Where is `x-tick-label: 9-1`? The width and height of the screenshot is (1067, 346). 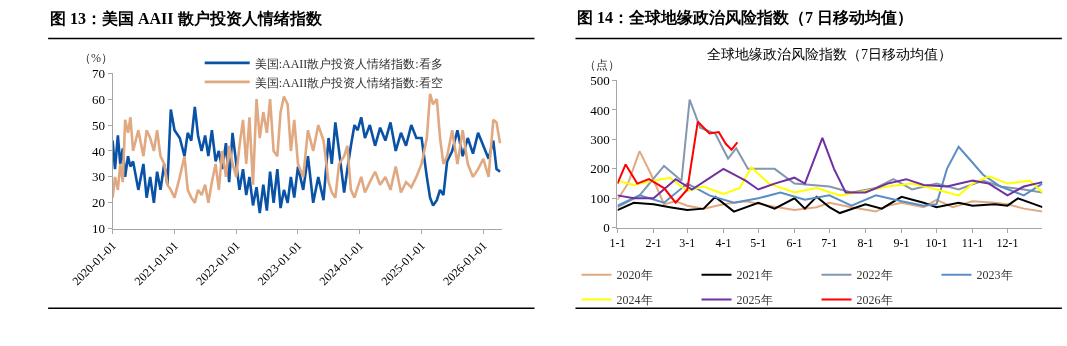
x-tick-label: 9-1 is located at coordinates (901, 243).